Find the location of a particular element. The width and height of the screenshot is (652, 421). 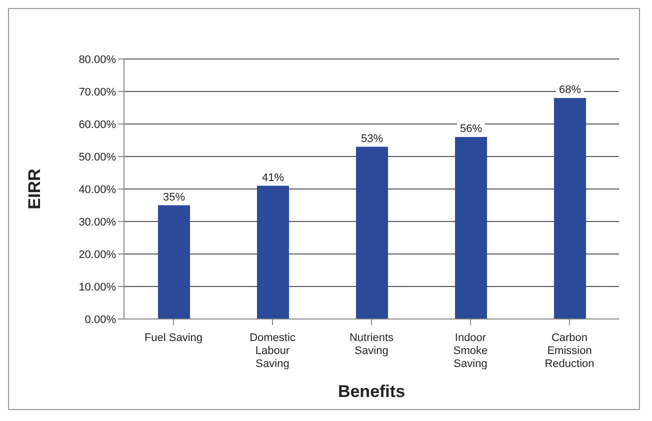

y-tick-label: 60.00% is located at coordinates (97, 124).